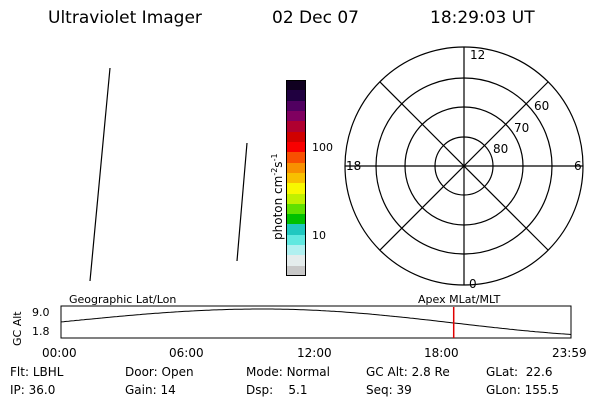  Describe the element at coordinates (319, 235) in the screenshot. I see `colorbar-tick-10: 10` at that location.